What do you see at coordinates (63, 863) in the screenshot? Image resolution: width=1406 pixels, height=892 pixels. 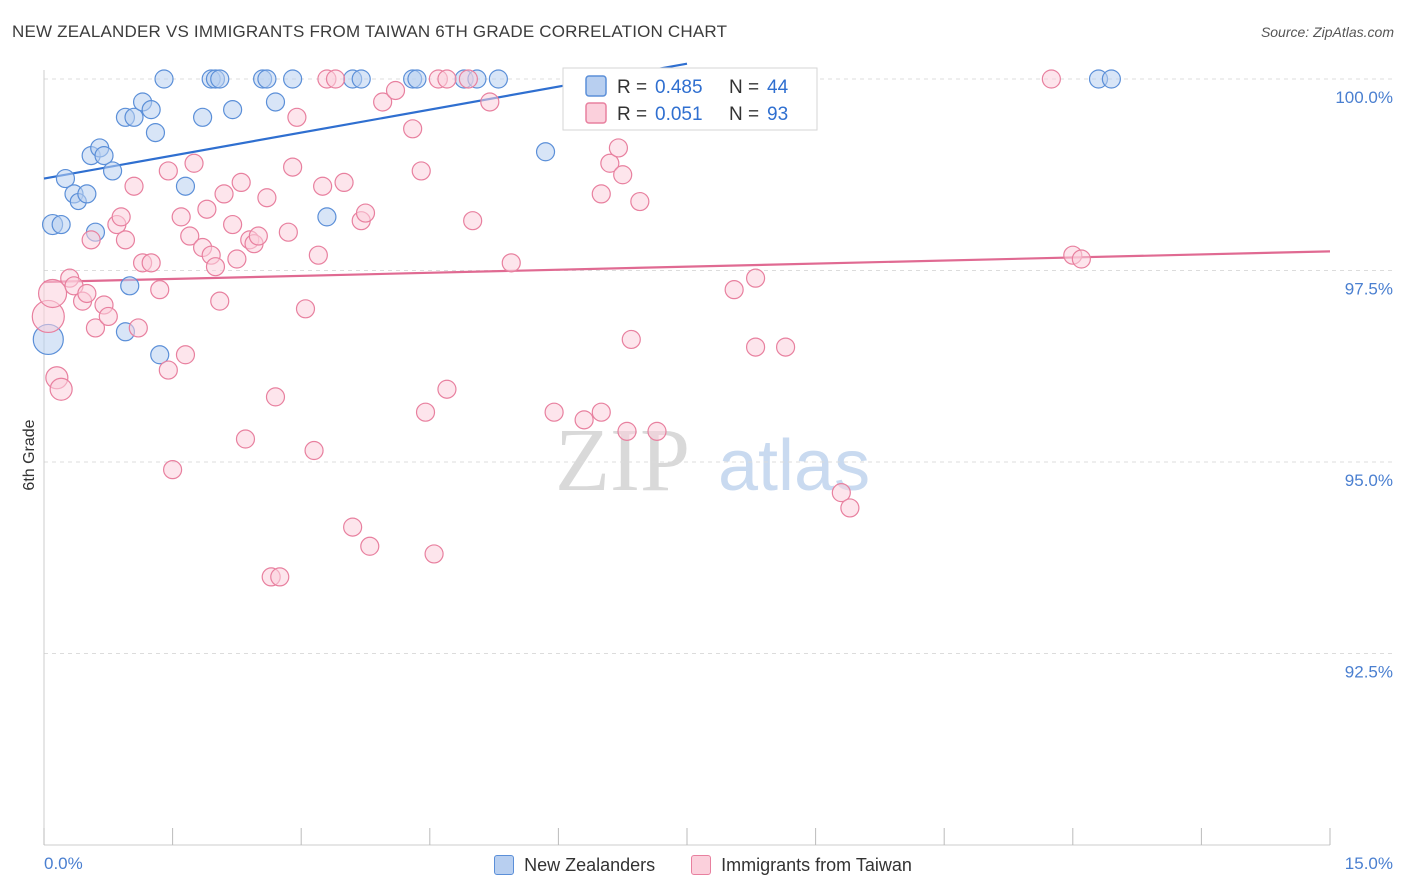 I see `x-tick-label: 0.0%` at bounding box center [63, 863].